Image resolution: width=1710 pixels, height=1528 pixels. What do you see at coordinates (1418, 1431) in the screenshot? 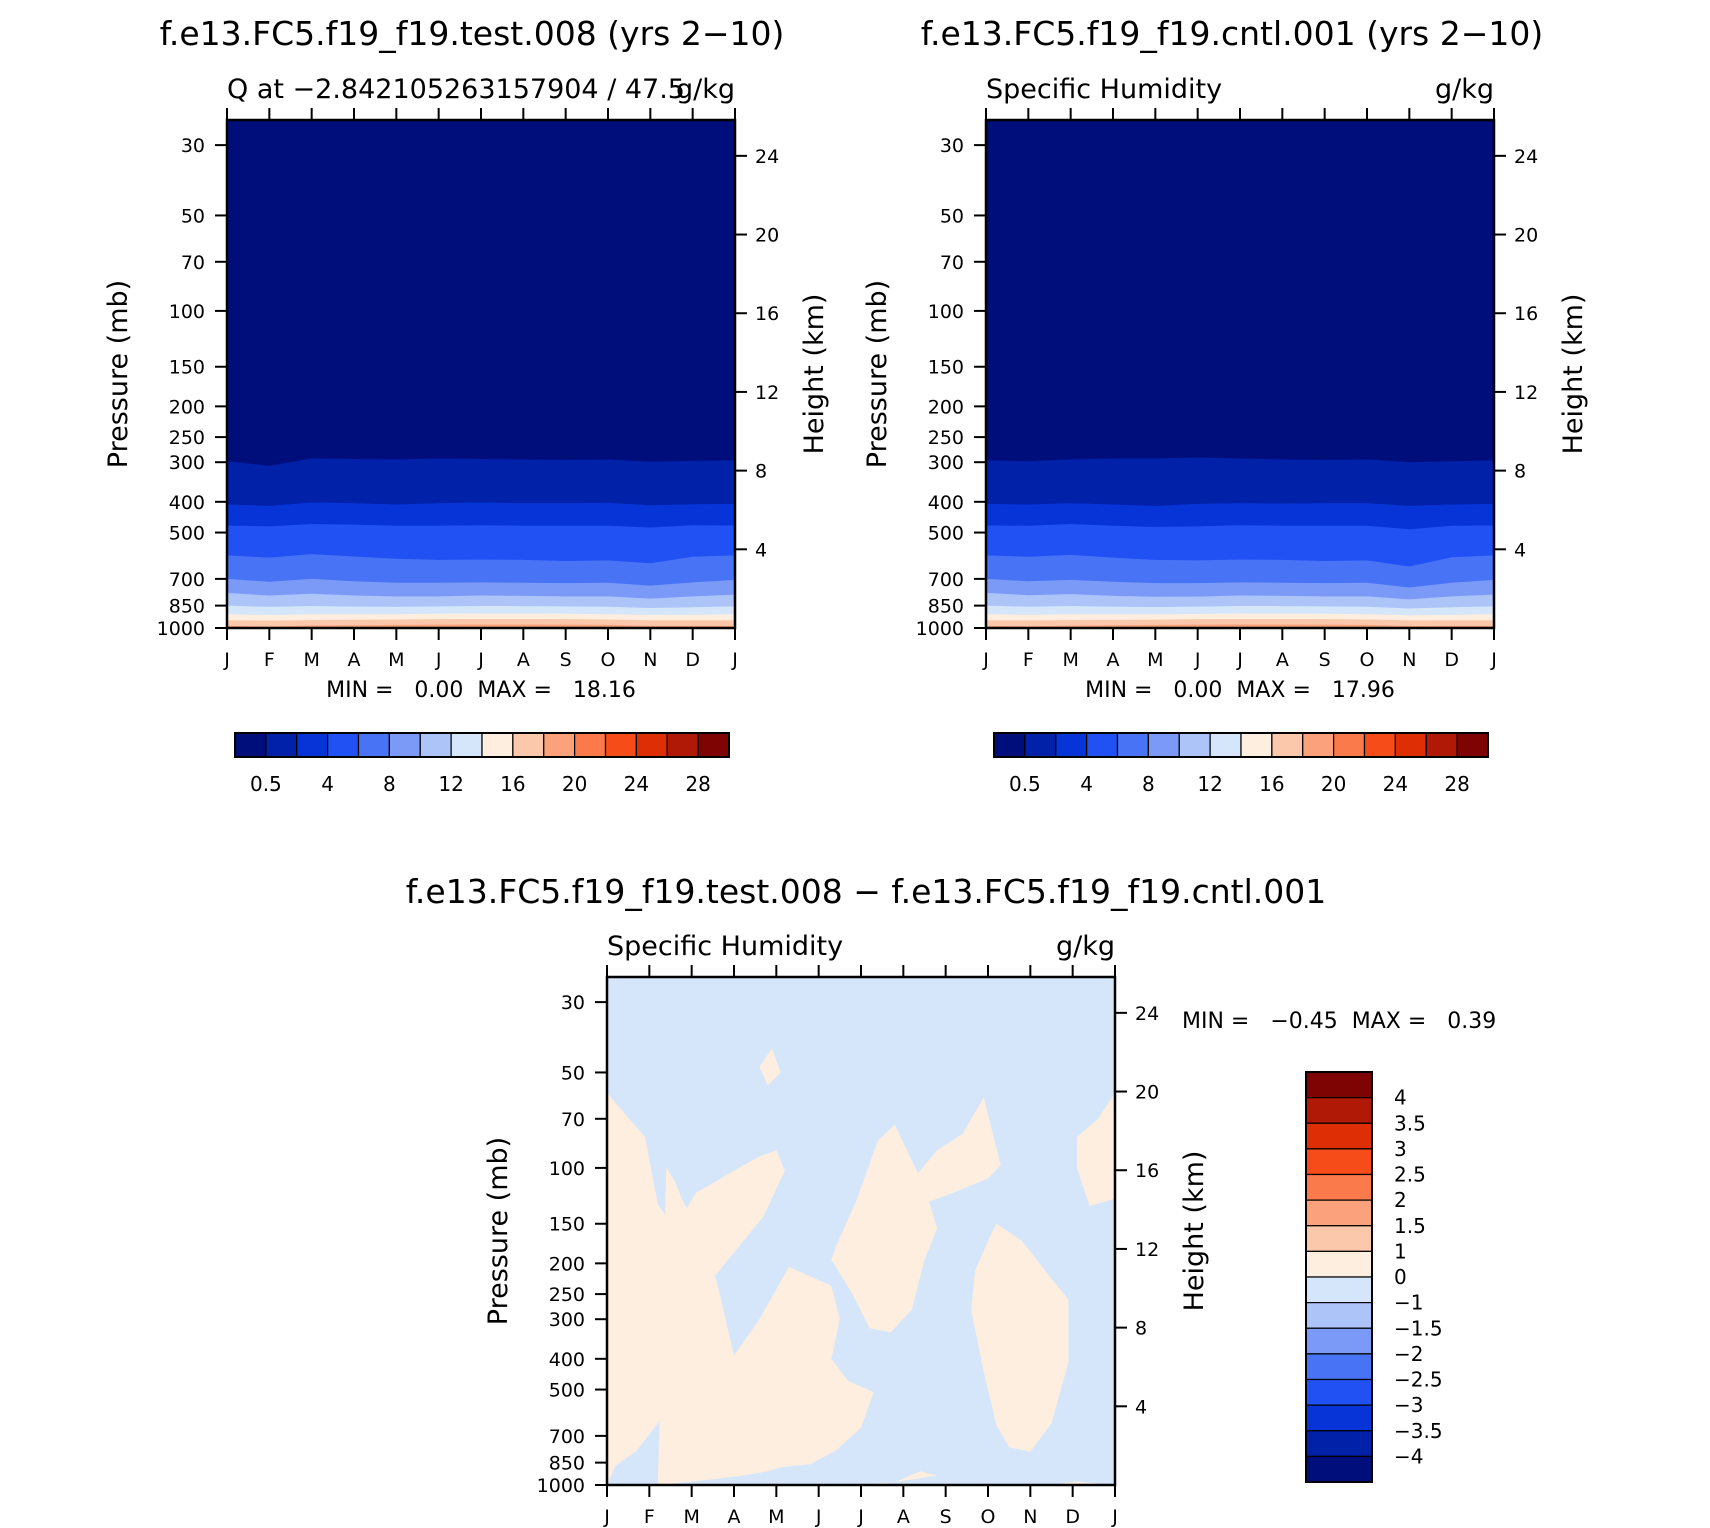
I see `diff-colorbar-label: −3.5` at bounding box center [1418, 1431].